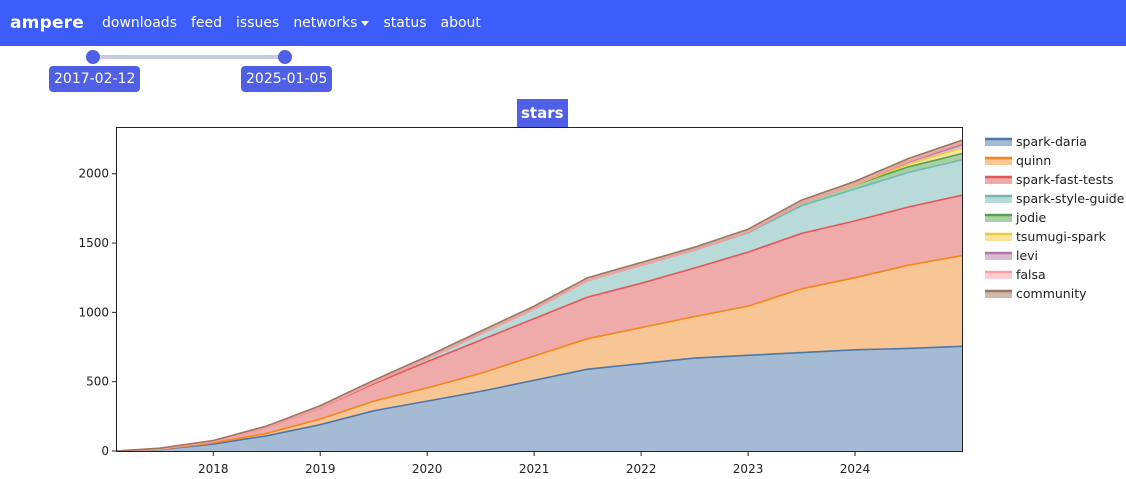  What do you see at coordinates (1065, 179) in the screenshot?
I see `legend-label-spark-fast-tests: spark-fast-tests` at bounding box center [1065, 179].